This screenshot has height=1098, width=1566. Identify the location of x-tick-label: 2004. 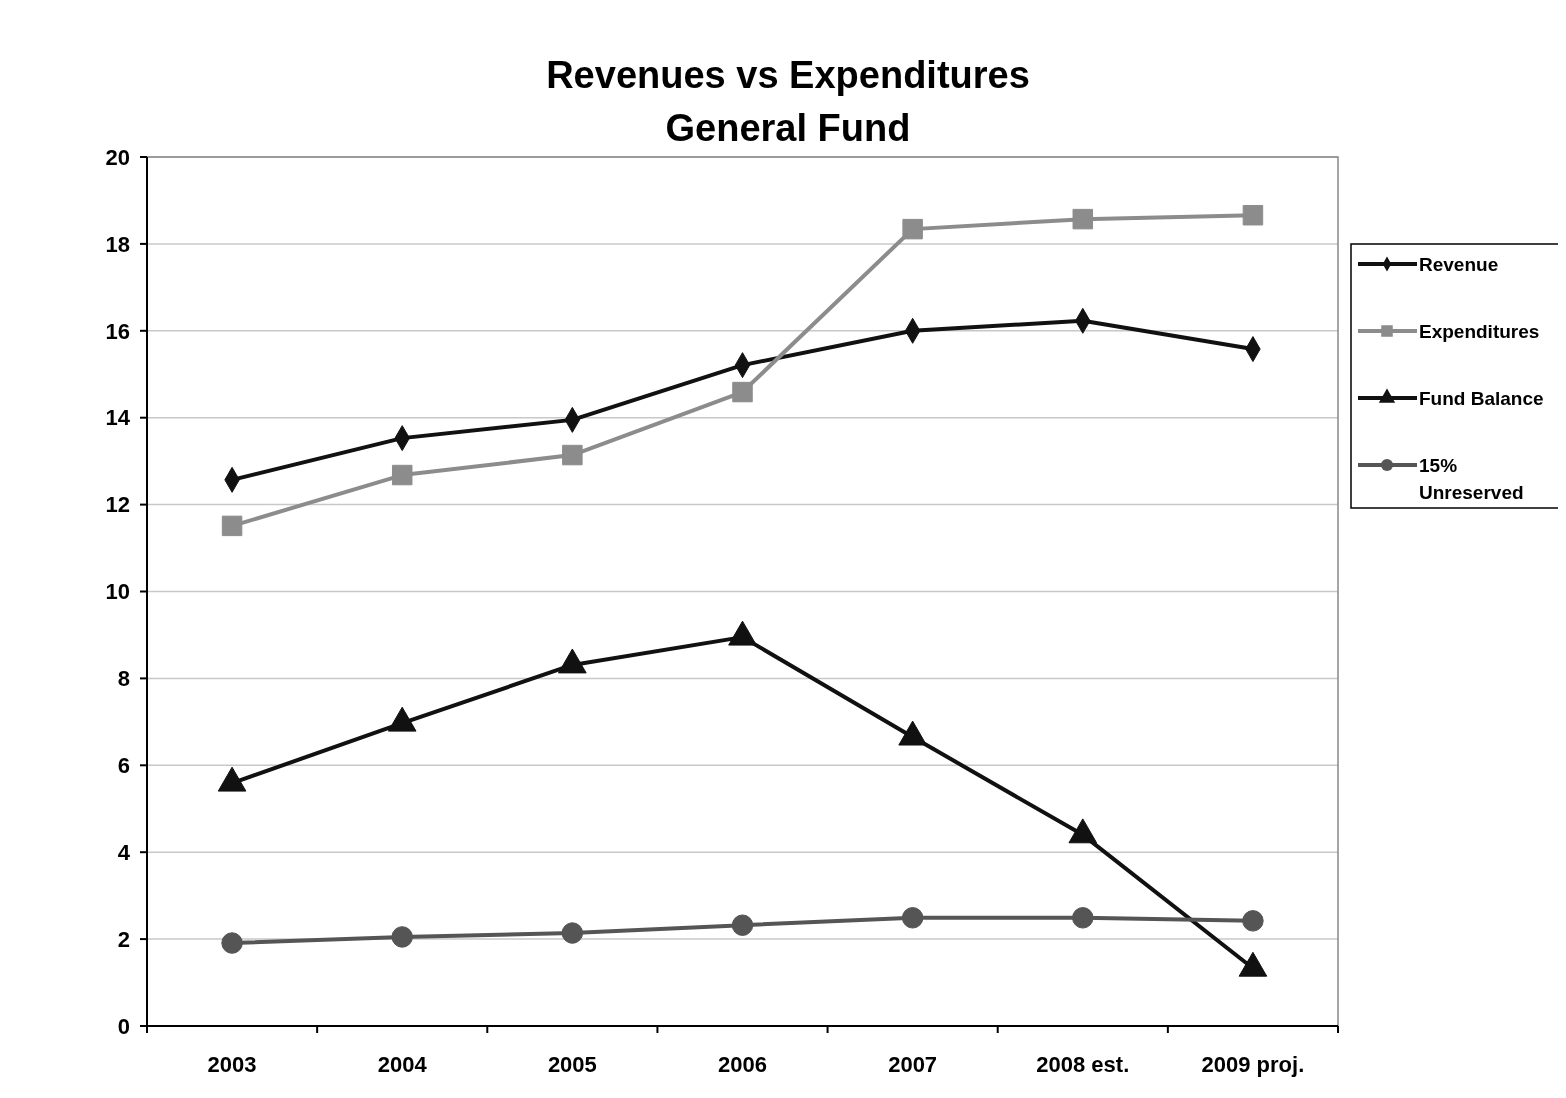
(402, 1064).